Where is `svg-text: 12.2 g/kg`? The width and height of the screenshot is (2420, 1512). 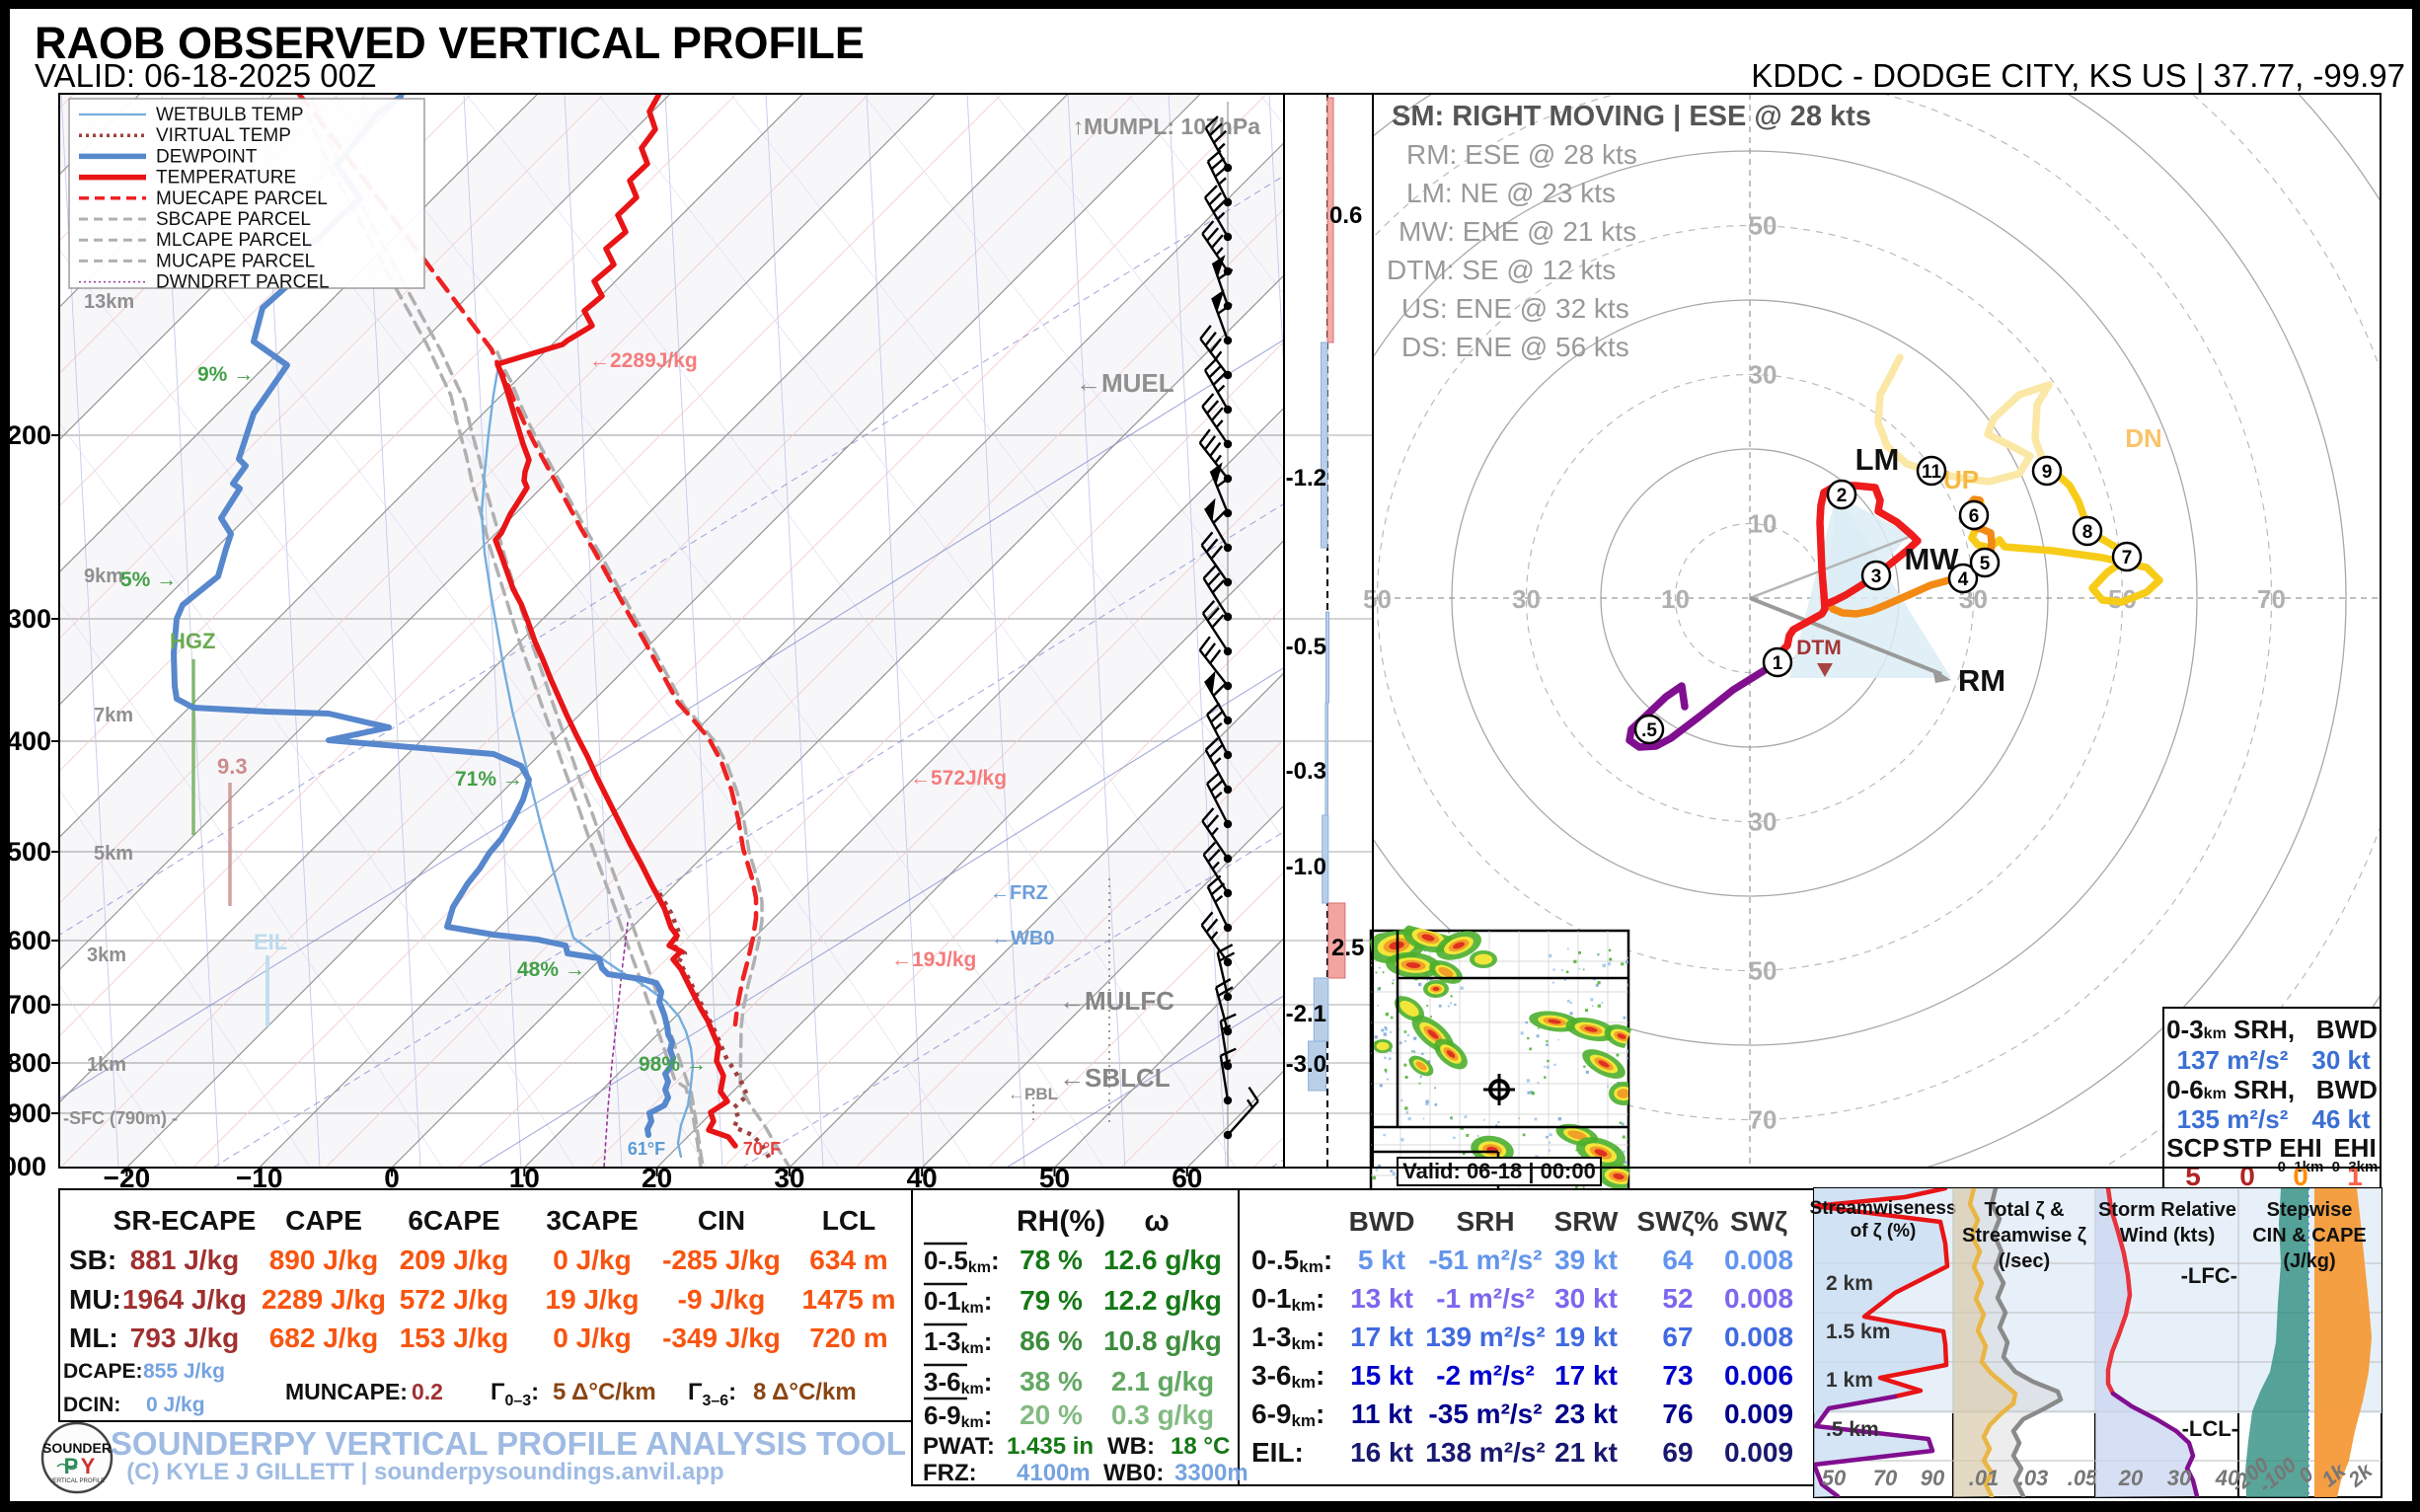
svg-text: 12.2 g/kg is located at coordinates (1162, 1300).